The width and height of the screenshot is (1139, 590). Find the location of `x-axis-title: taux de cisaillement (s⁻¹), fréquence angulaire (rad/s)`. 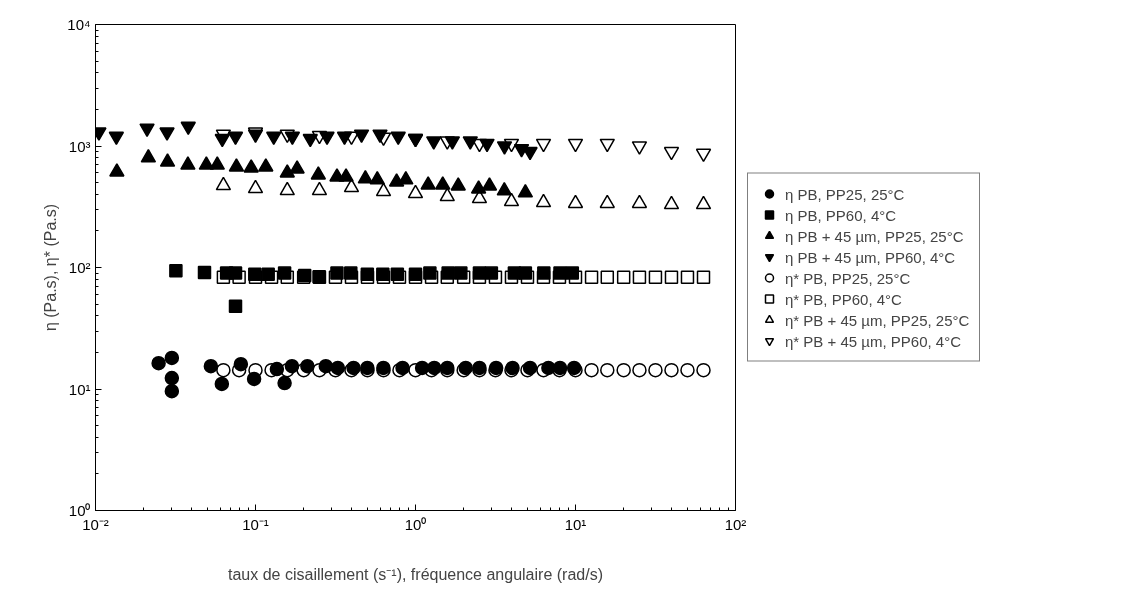

x-axis-title: taux de cisaillement (s⁻¹), fréquence angulaire (rad/s) is located at coordinates (415, 574).